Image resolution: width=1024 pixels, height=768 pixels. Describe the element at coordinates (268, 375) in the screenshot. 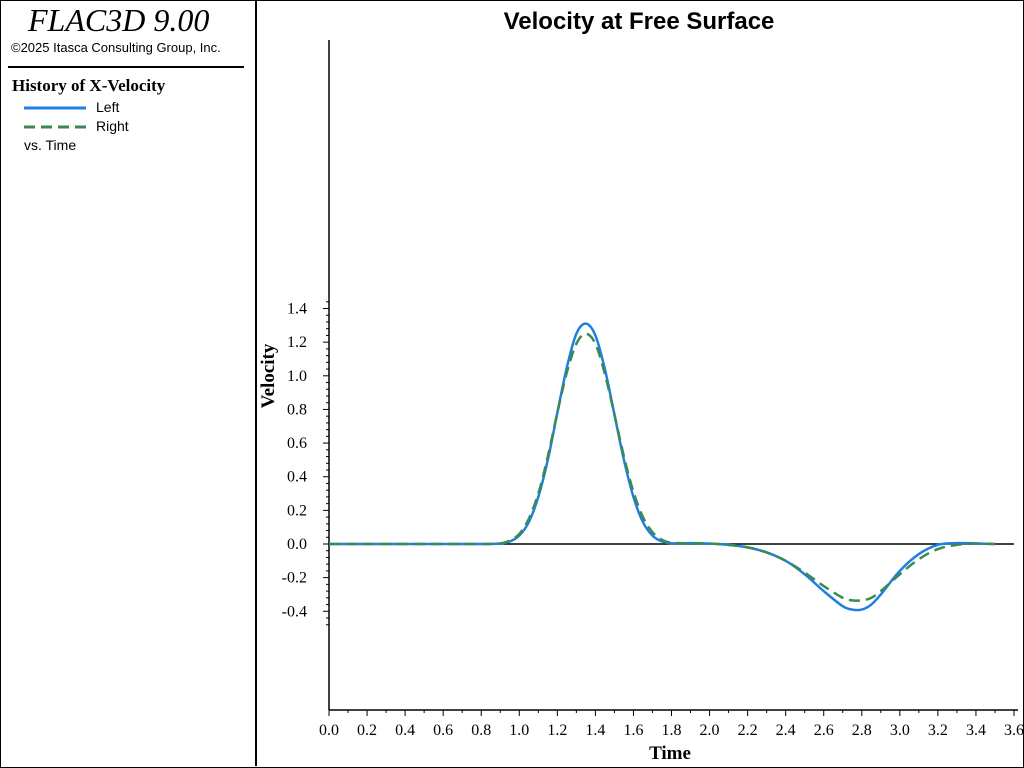

I see `y-axis-title: Velocity` at that location.